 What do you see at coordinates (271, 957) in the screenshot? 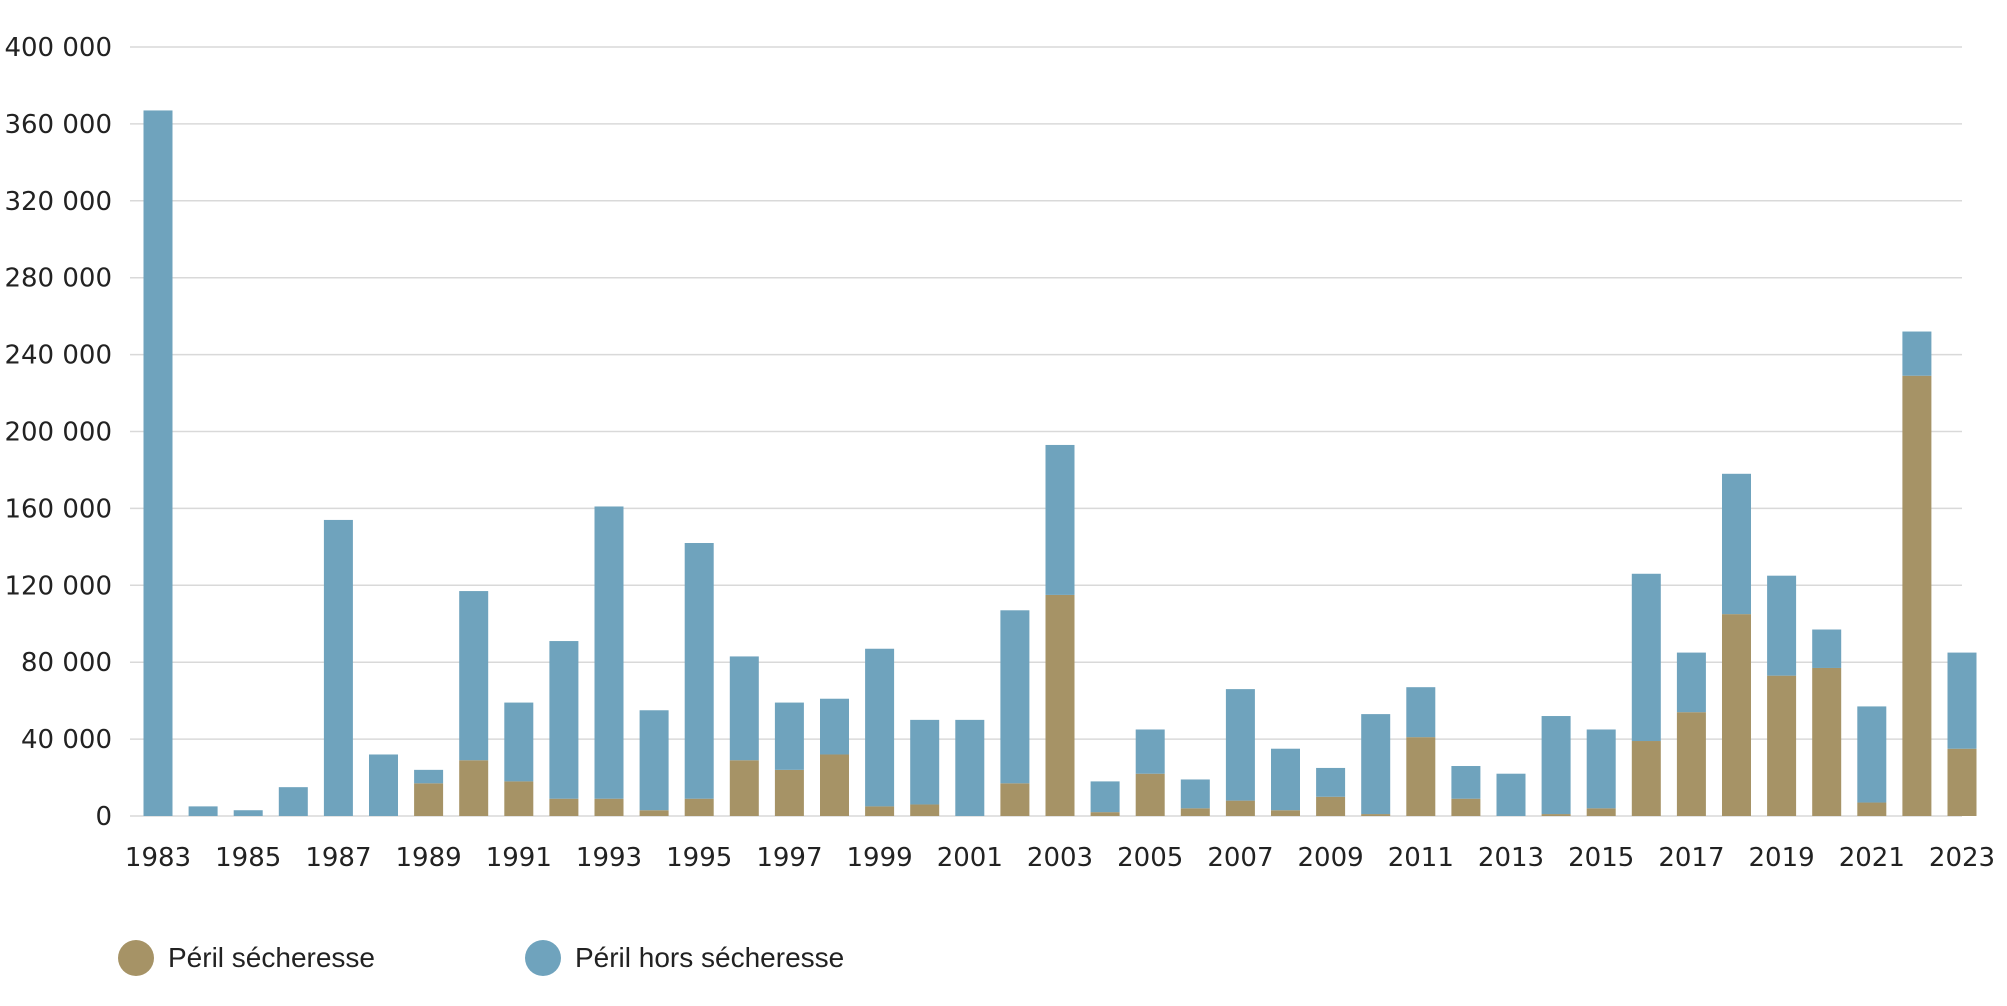
I see `legend-label-drought: Péril sécheresse` at bounding box center [271, 957].